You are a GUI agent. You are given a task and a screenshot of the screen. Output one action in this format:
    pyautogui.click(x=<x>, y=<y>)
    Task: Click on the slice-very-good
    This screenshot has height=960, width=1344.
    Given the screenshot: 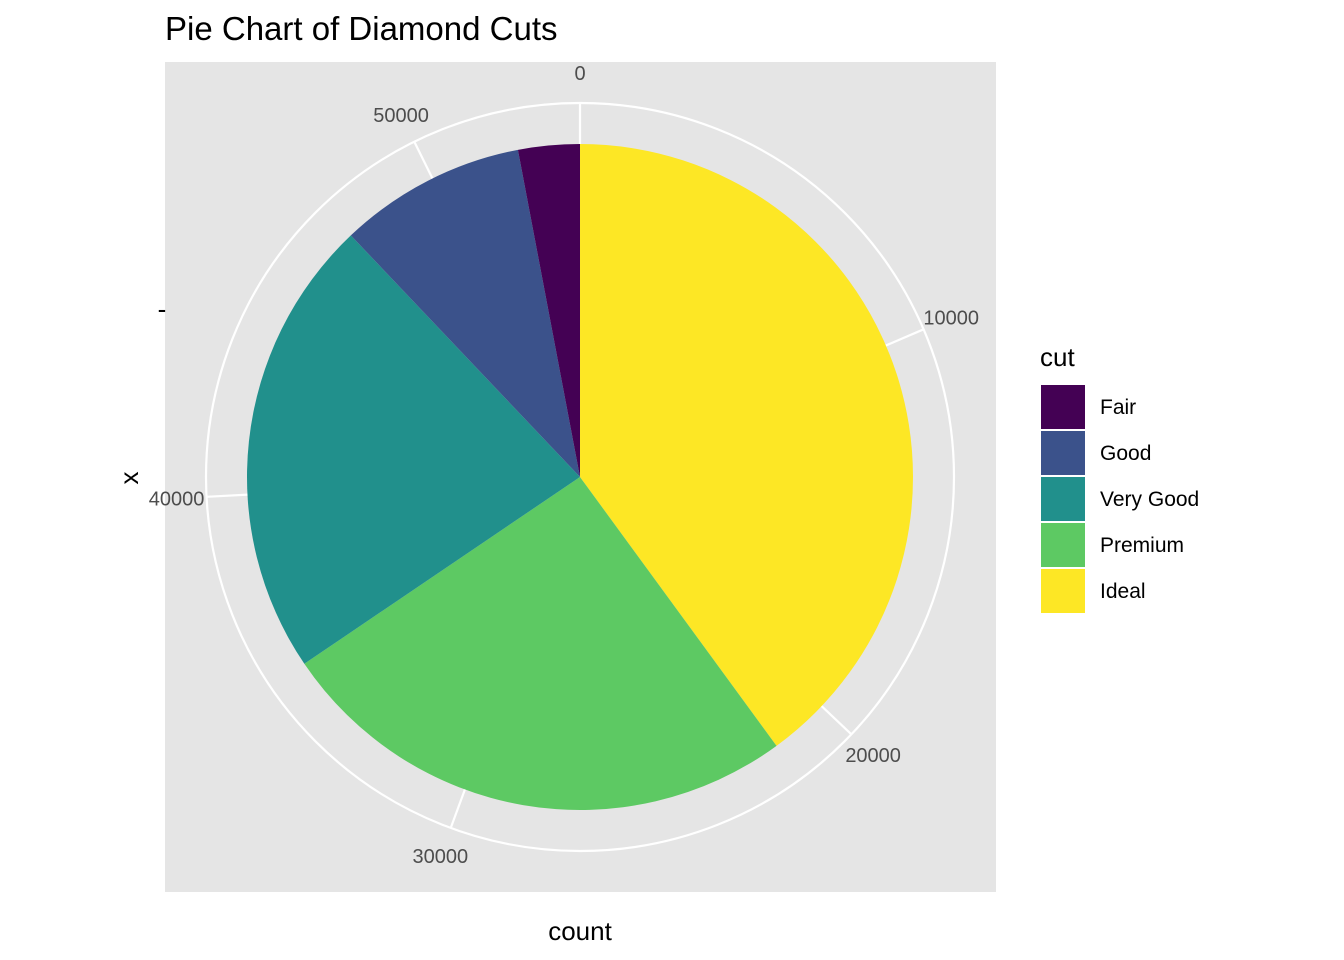 What is the action you would take?
    pyautogui.click(x=413, y=449)
    